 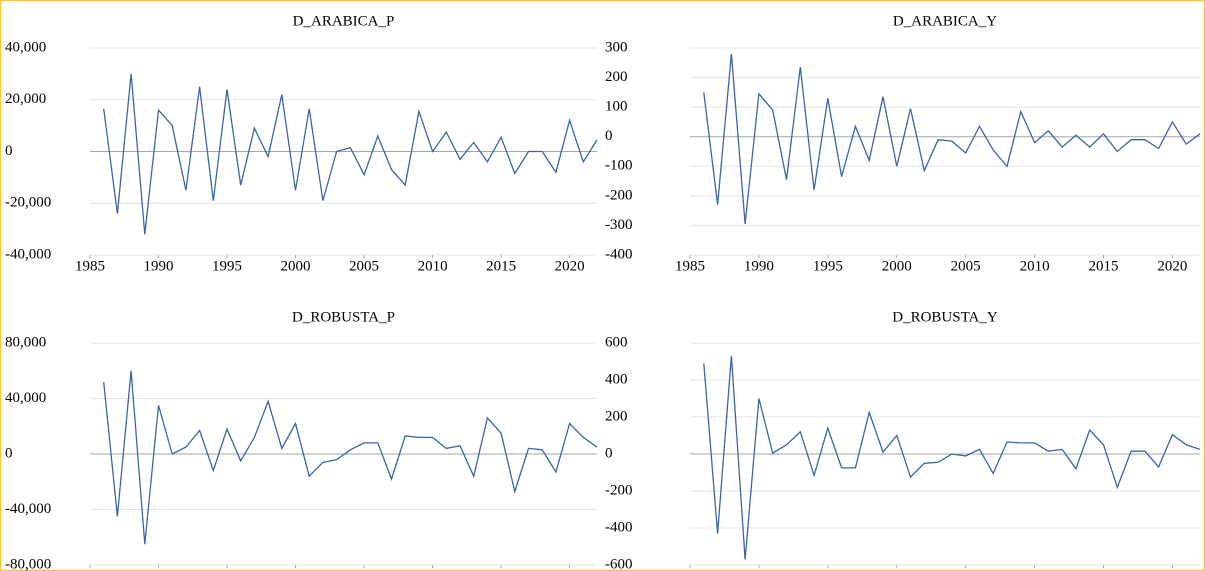 What do you see at coordinates (945, 317) in the screenshot?
I see `chart-title: D_ROBUSTA_Y` at bounding box center [945, 317].